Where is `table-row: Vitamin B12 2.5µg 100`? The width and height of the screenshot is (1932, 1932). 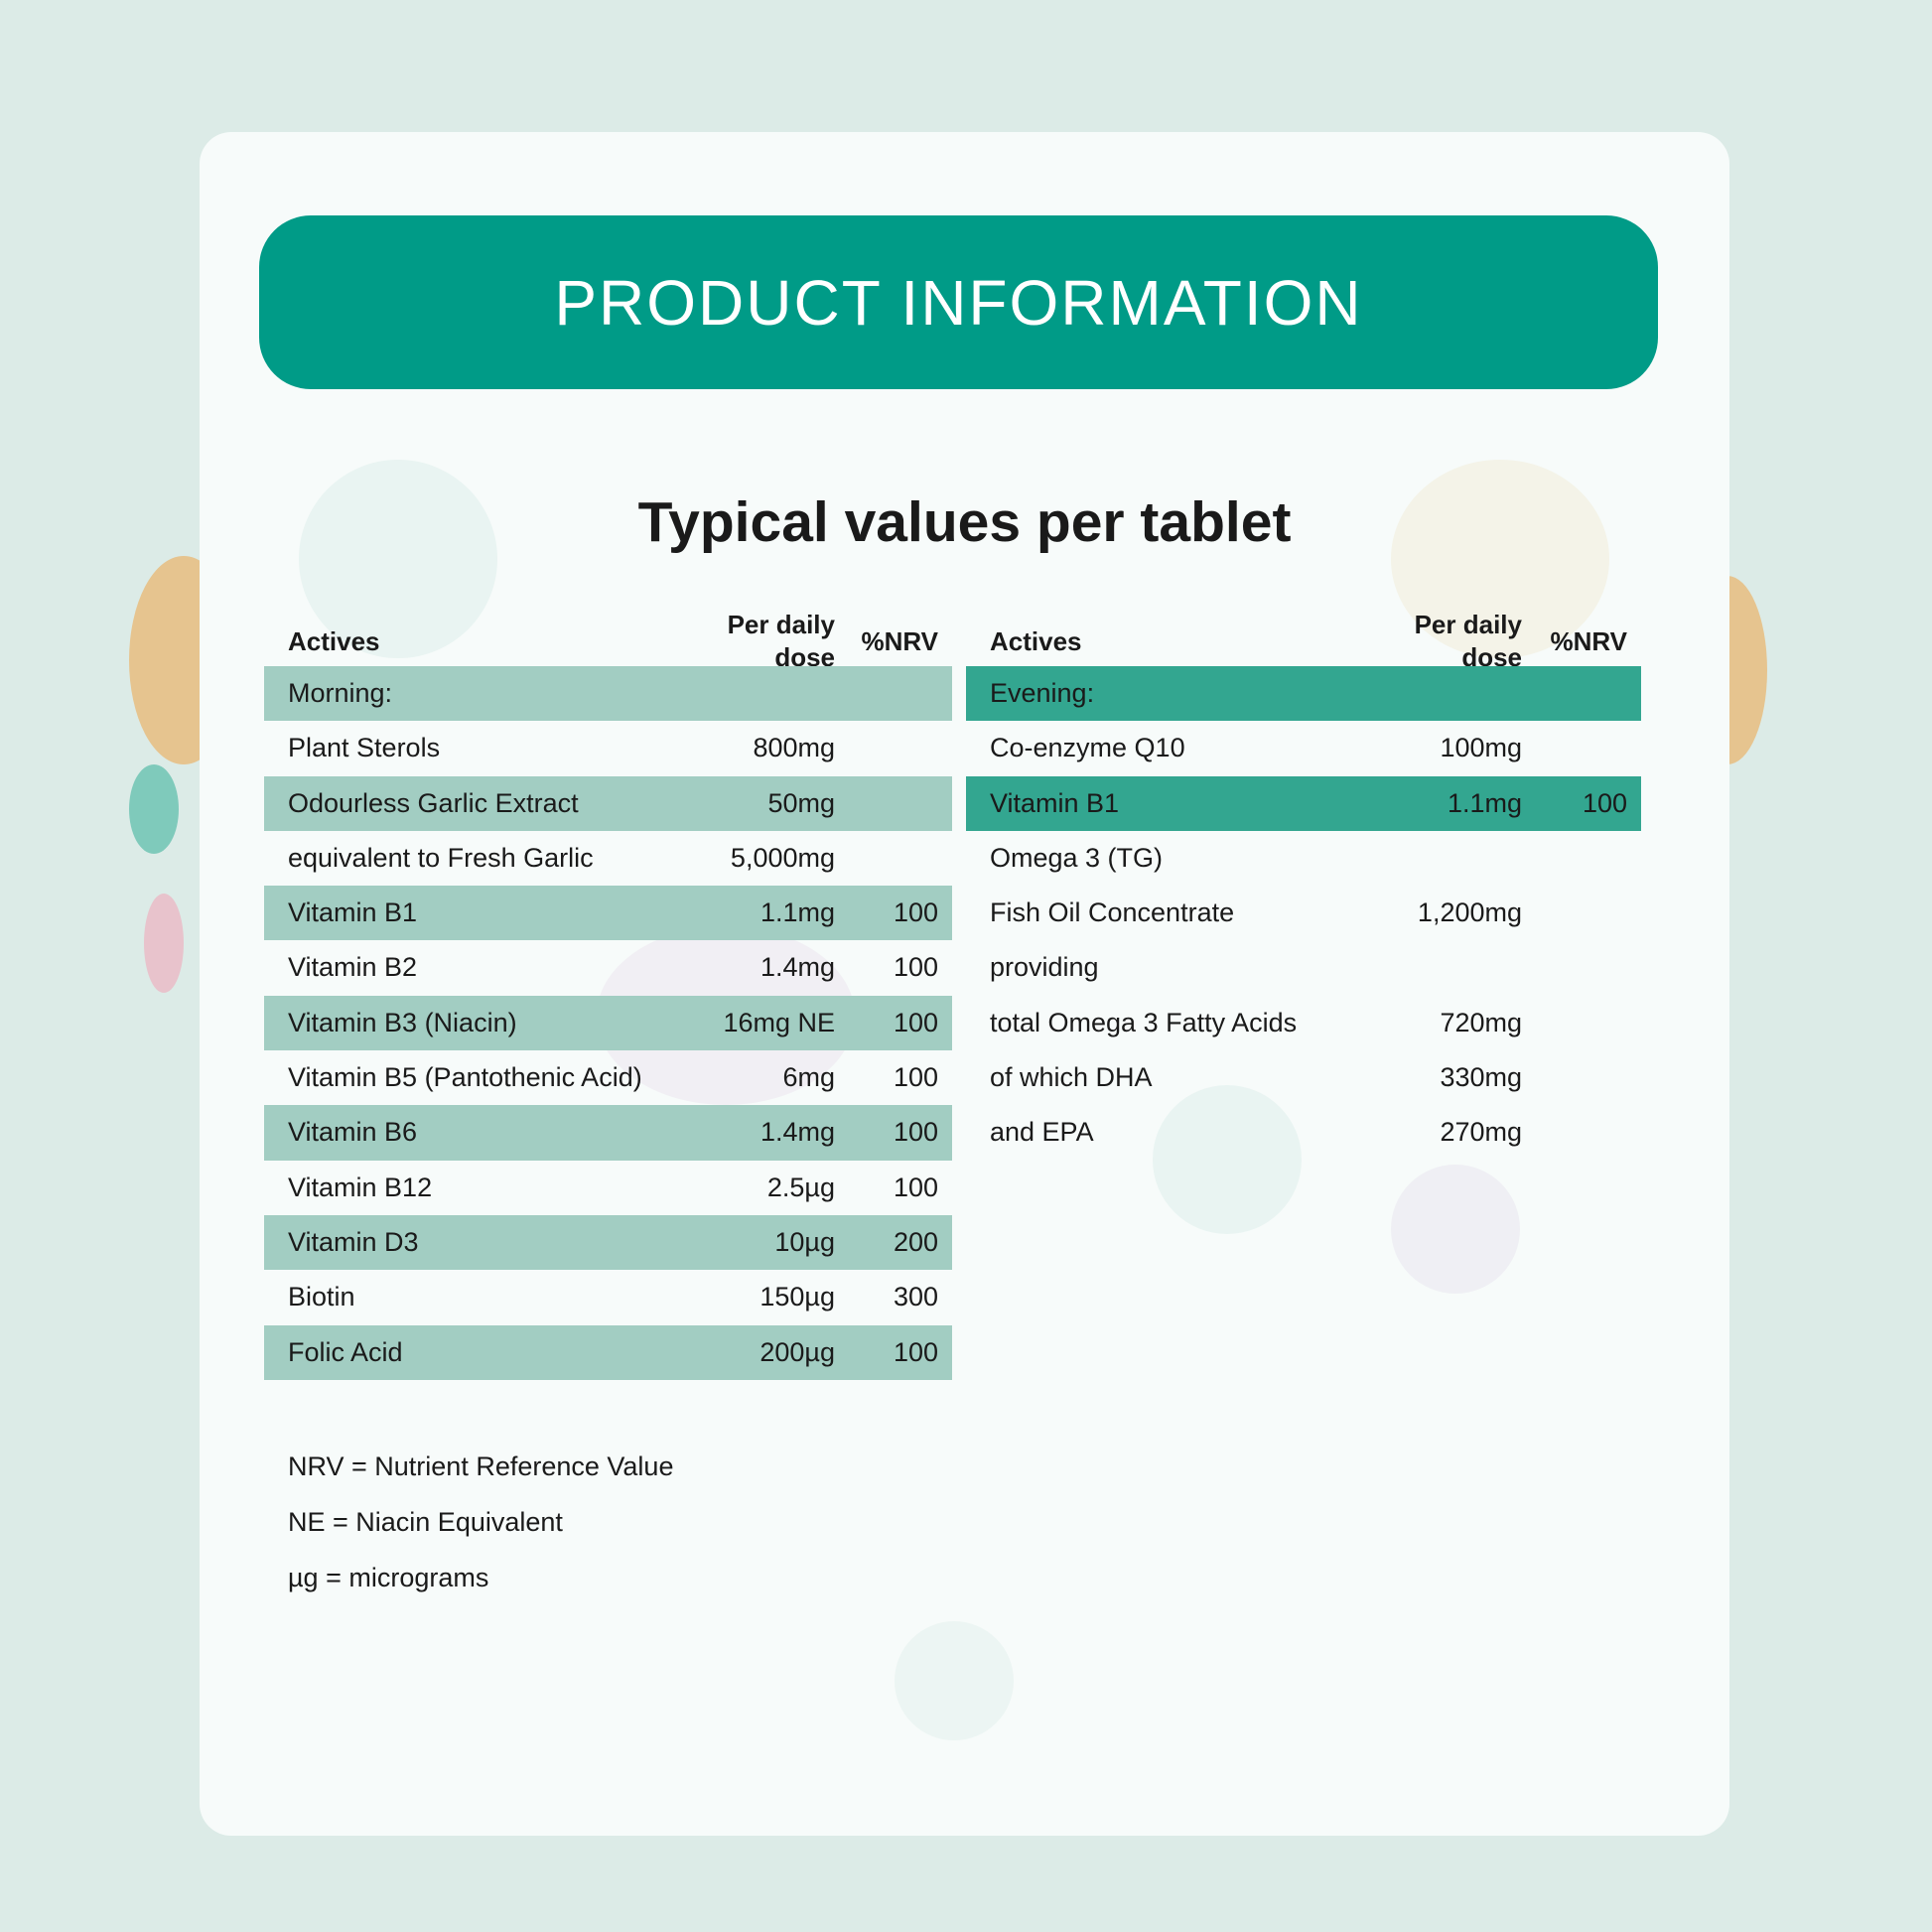 table-row: Vitamin B12 2.5µg 100 is located at coordinates (608, 1188).